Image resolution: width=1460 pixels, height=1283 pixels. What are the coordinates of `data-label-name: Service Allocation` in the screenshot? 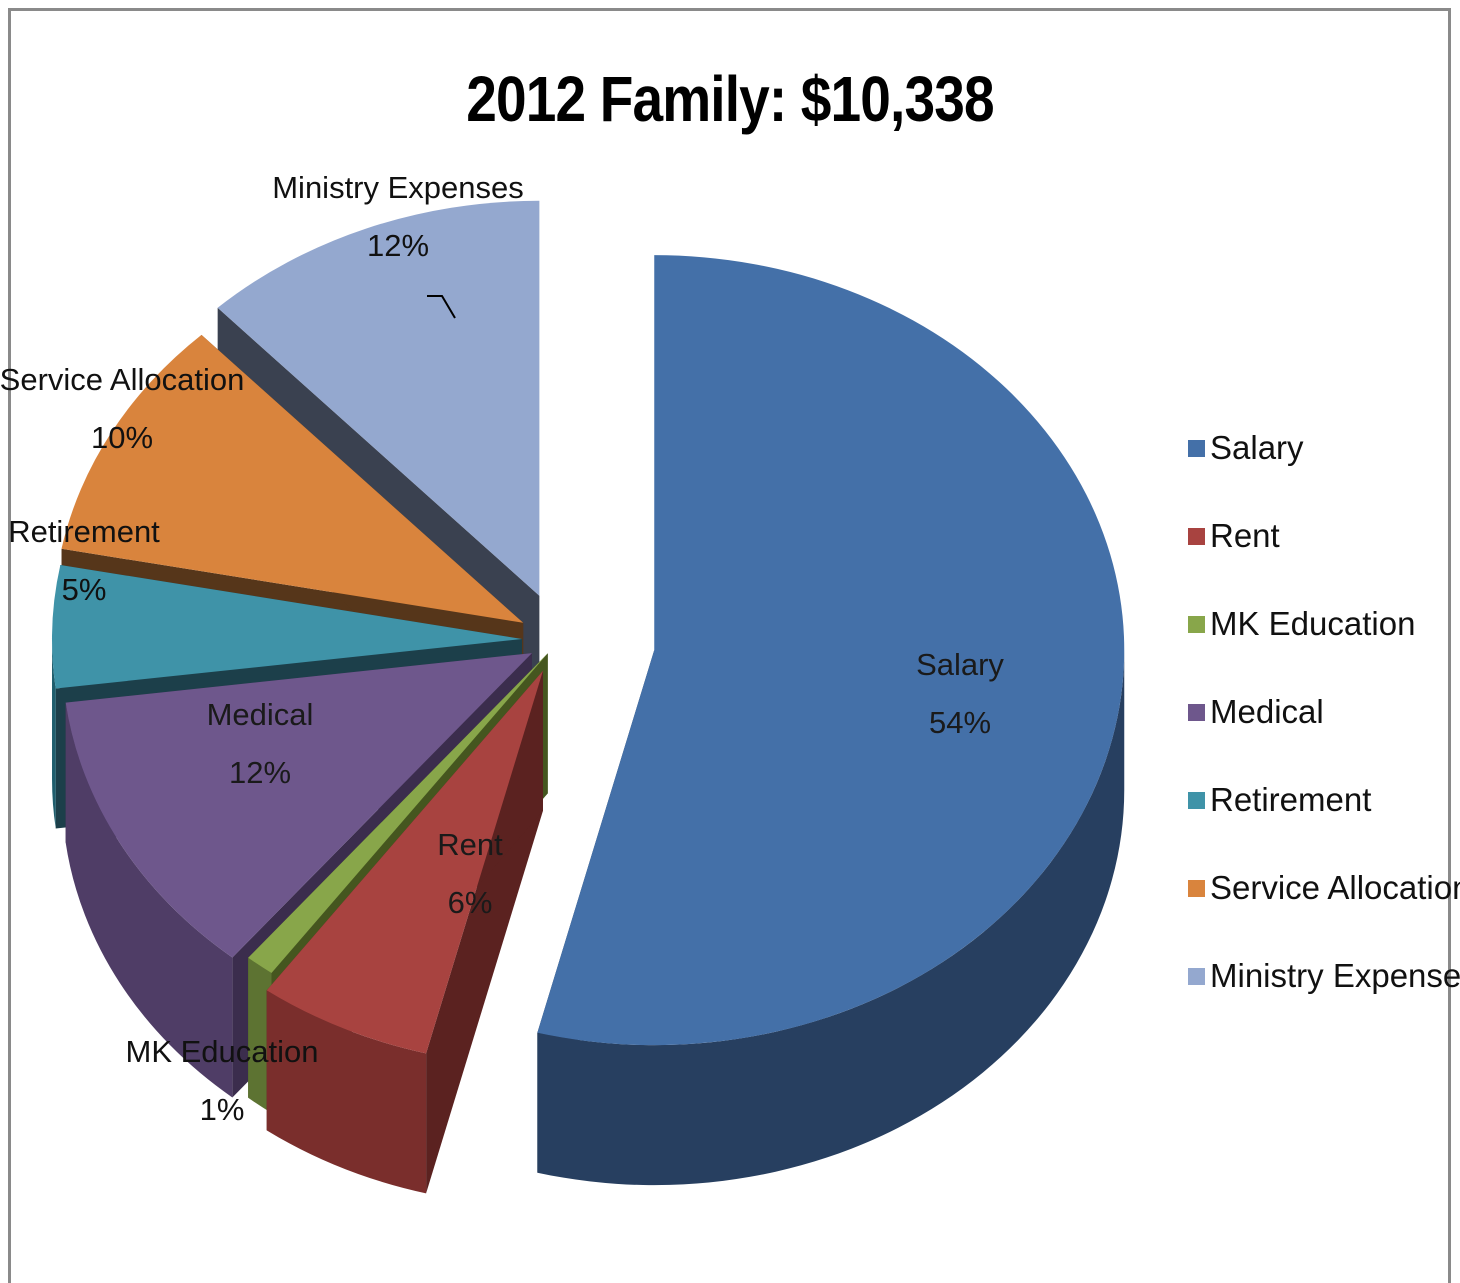 It's located at (122, 379).